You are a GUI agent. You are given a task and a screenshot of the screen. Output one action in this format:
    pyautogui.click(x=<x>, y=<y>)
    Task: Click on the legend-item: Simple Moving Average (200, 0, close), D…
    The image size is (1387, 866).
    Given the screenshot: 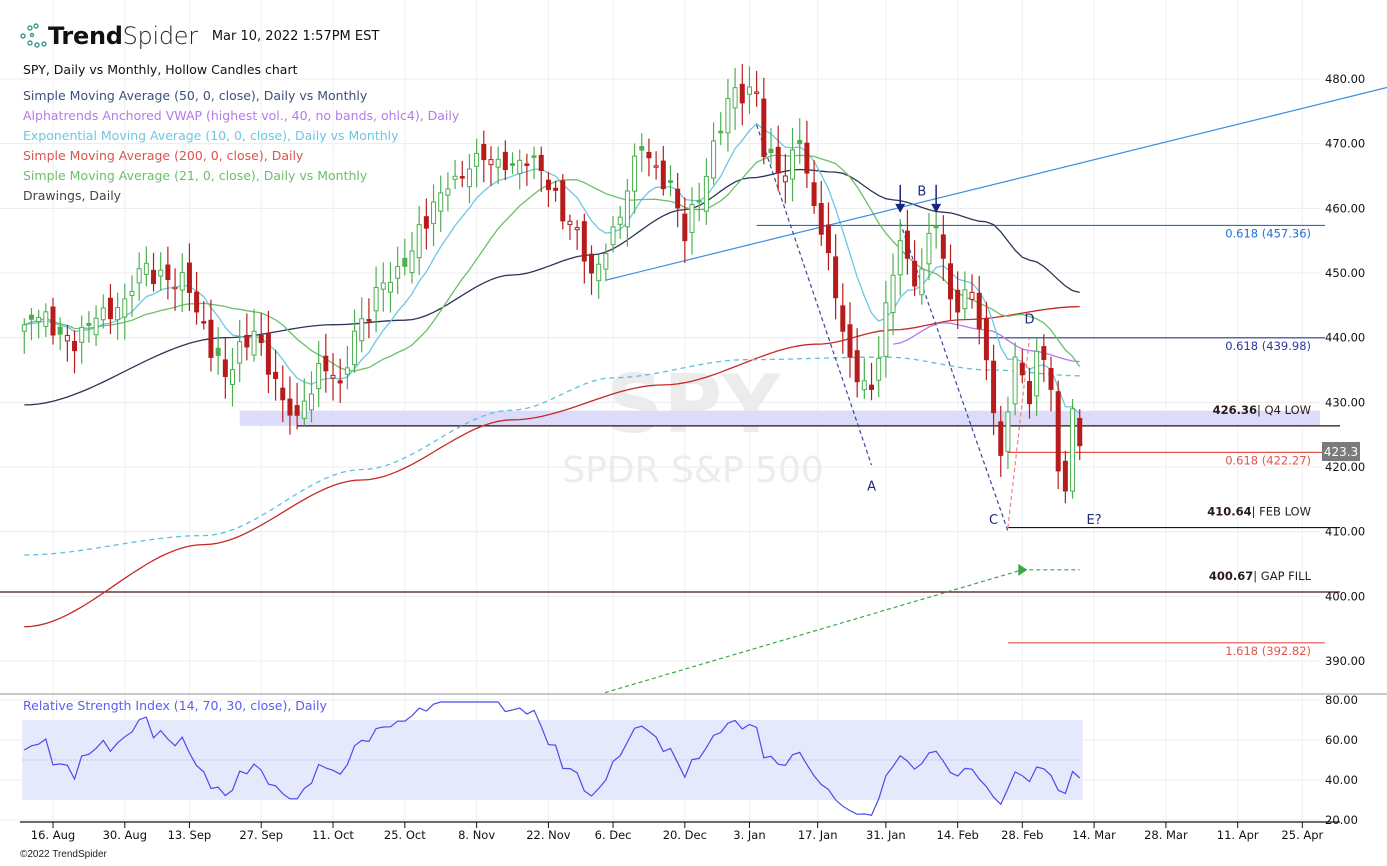 What is the action you would take?
    pyautogui.click(x=163, y=155)
    